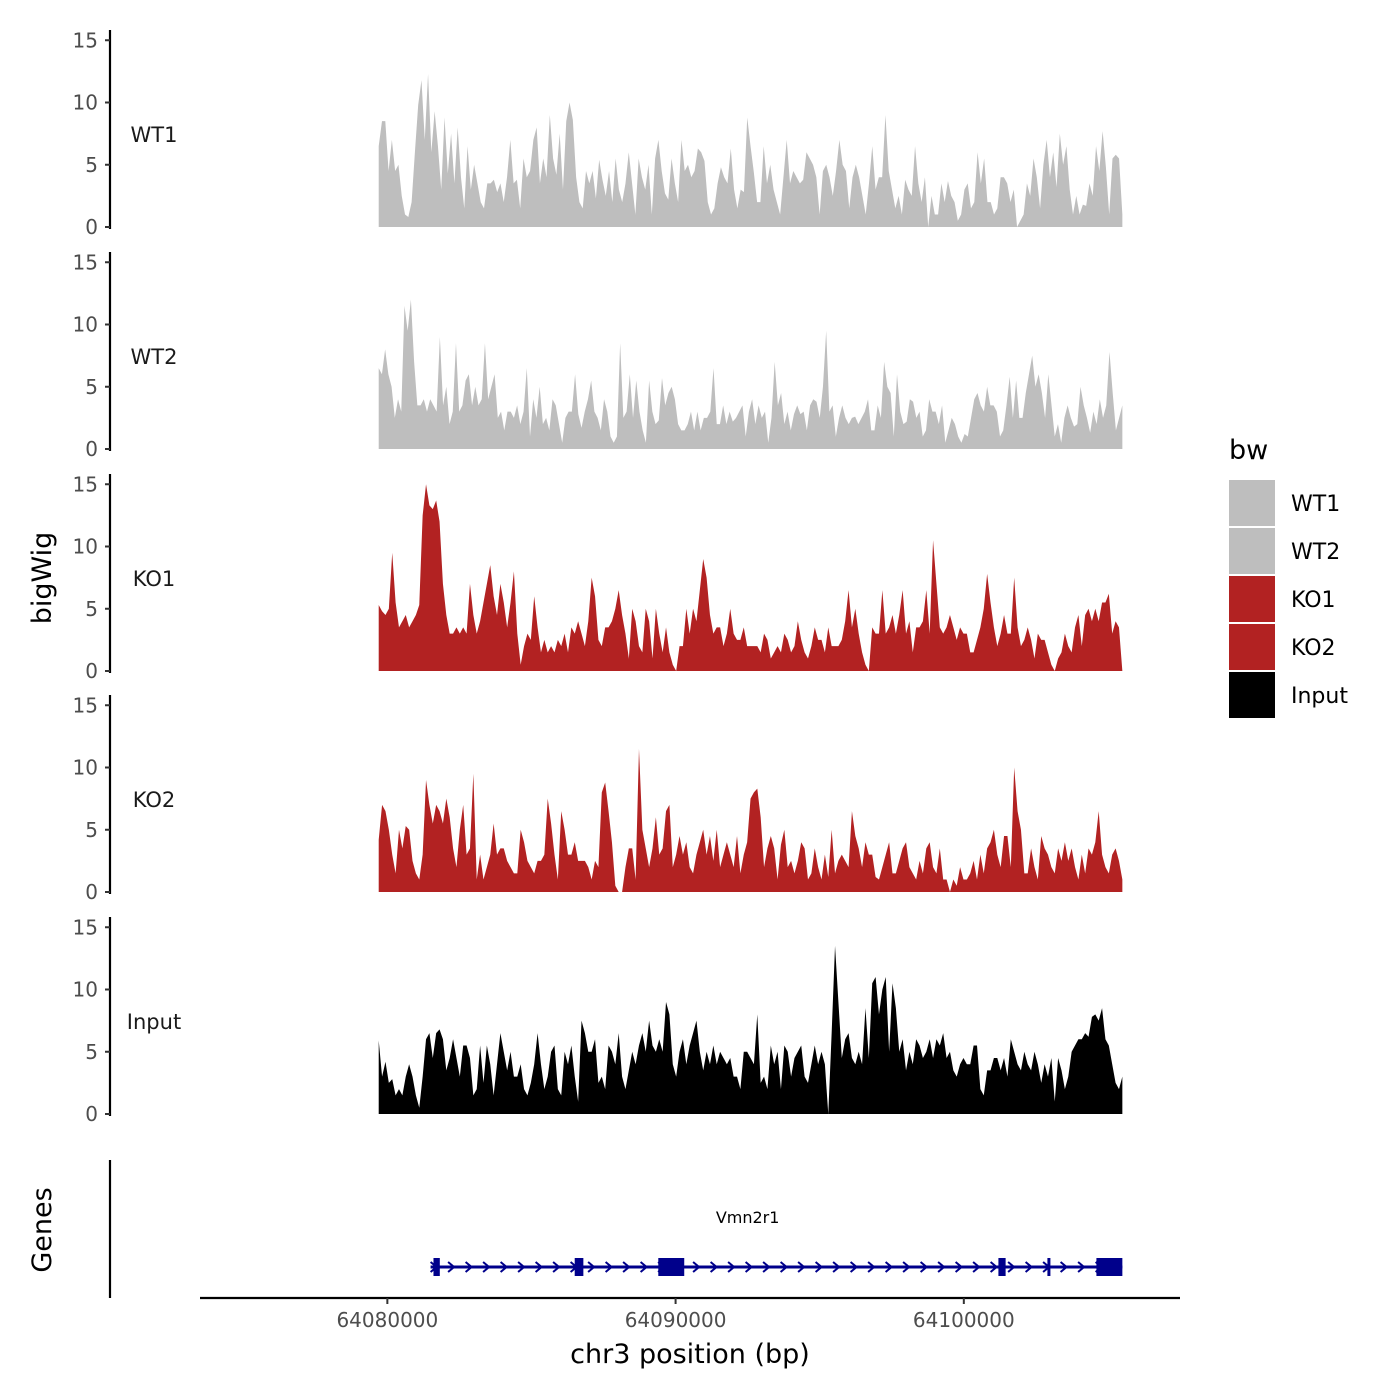  Describe the element at coordinates (1315, 552) in the screenshot. I see `legend-label-wt2: WT2` at that location.